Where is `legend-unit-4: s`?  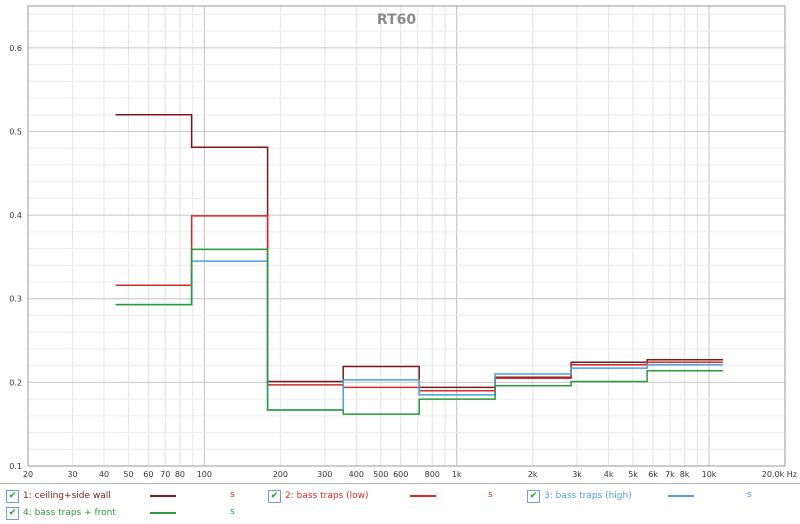
legend-unit-4: s is located at coordinates (232, 512).